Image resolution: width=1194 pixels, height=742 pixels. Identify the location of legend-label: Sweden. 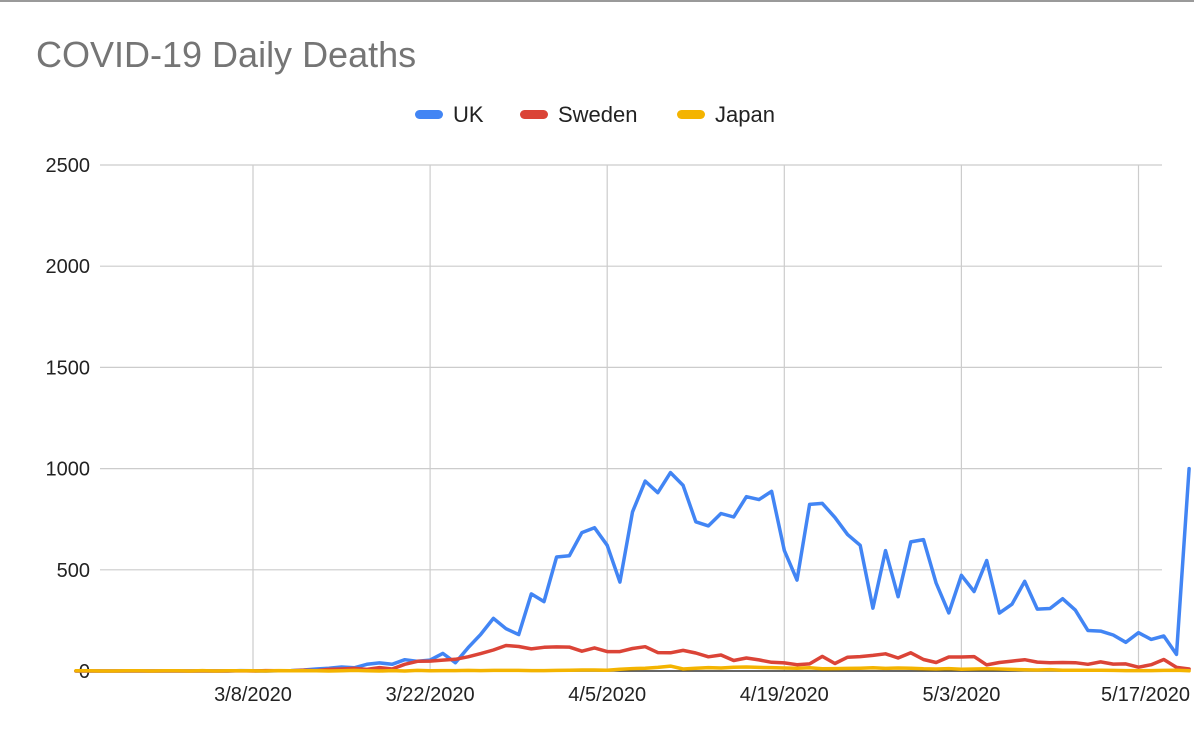
(598, 114).